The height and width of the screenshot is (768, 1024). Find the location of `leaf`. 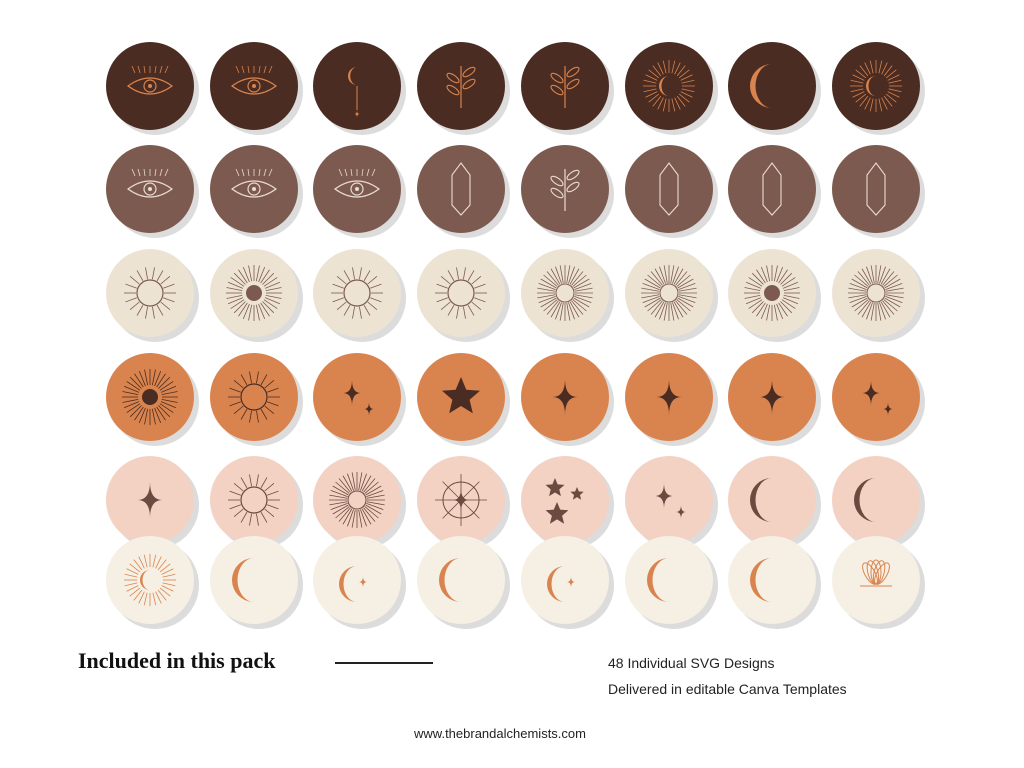

leaf is located at coordinates (557, 90).